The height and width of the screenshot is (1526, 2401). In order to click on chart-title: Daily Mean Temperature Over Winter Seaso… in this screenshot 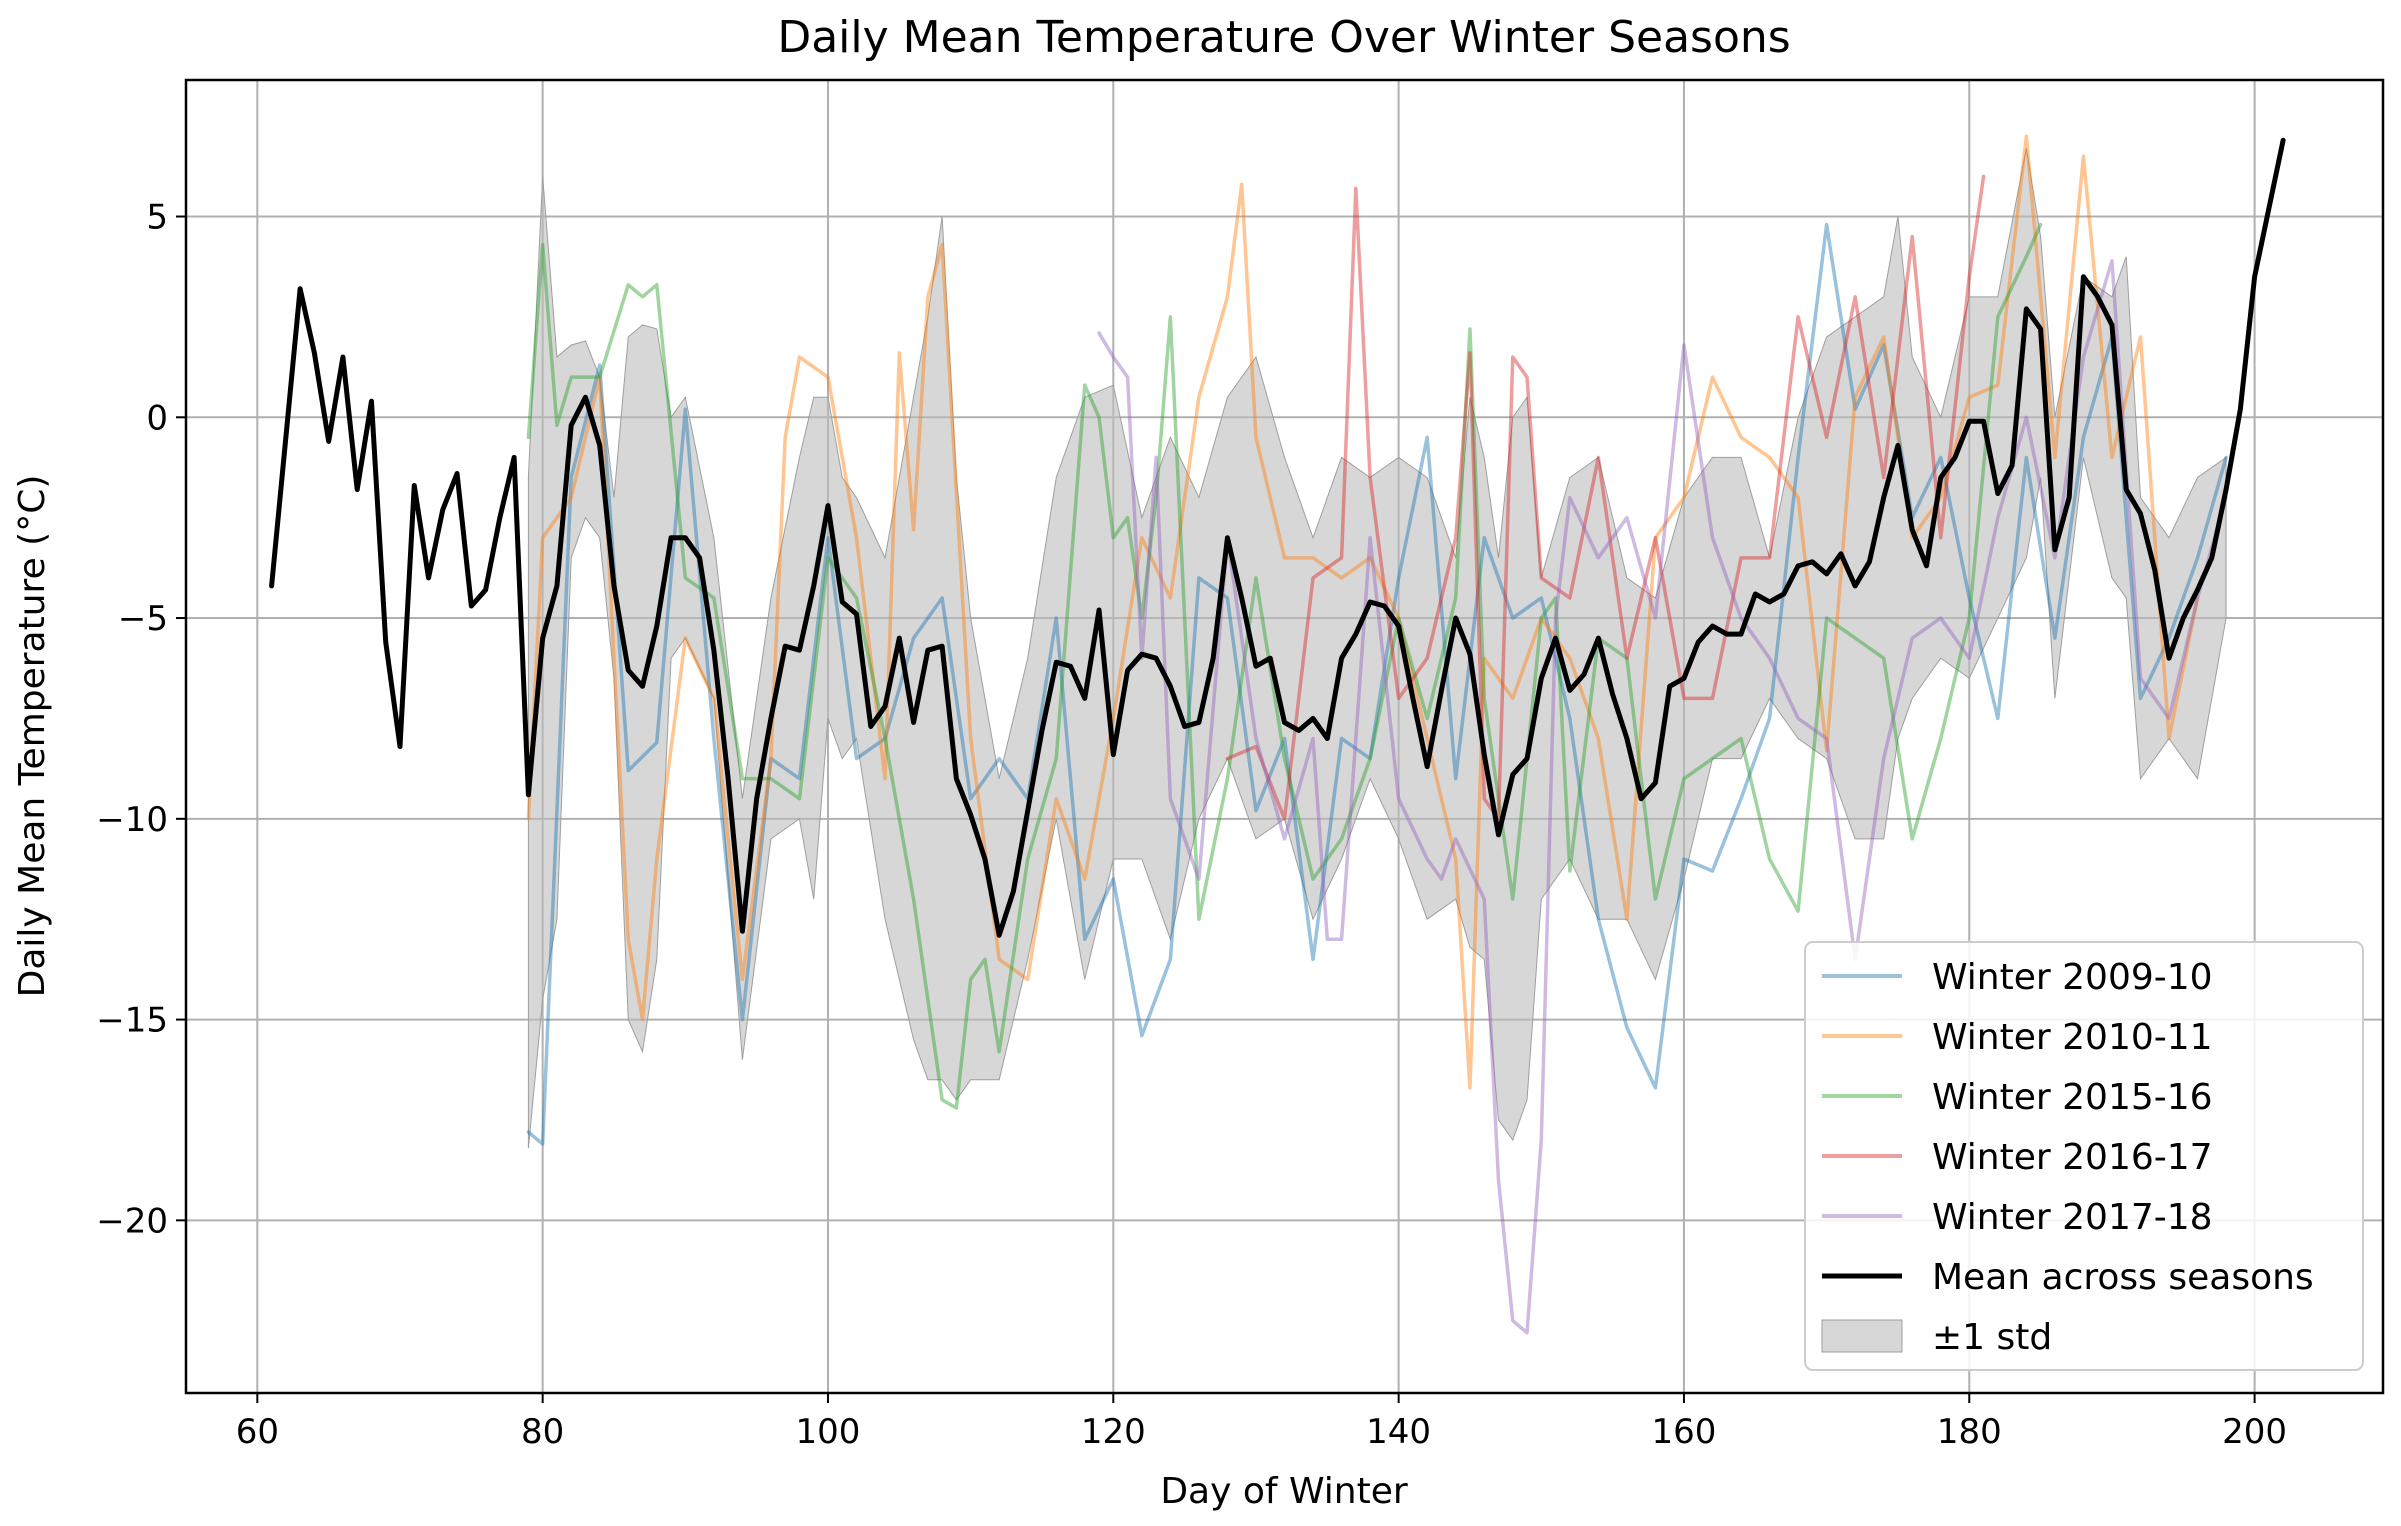, I will do `click(1283, 37)`.